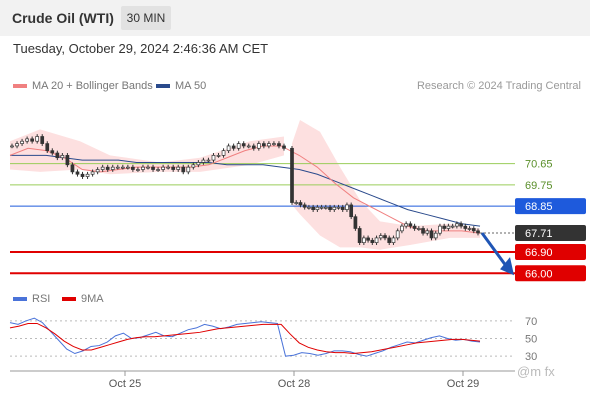 The image size is (590, 400). I want to click on time-tick-label-2: Oct 29, so click(463, 384).